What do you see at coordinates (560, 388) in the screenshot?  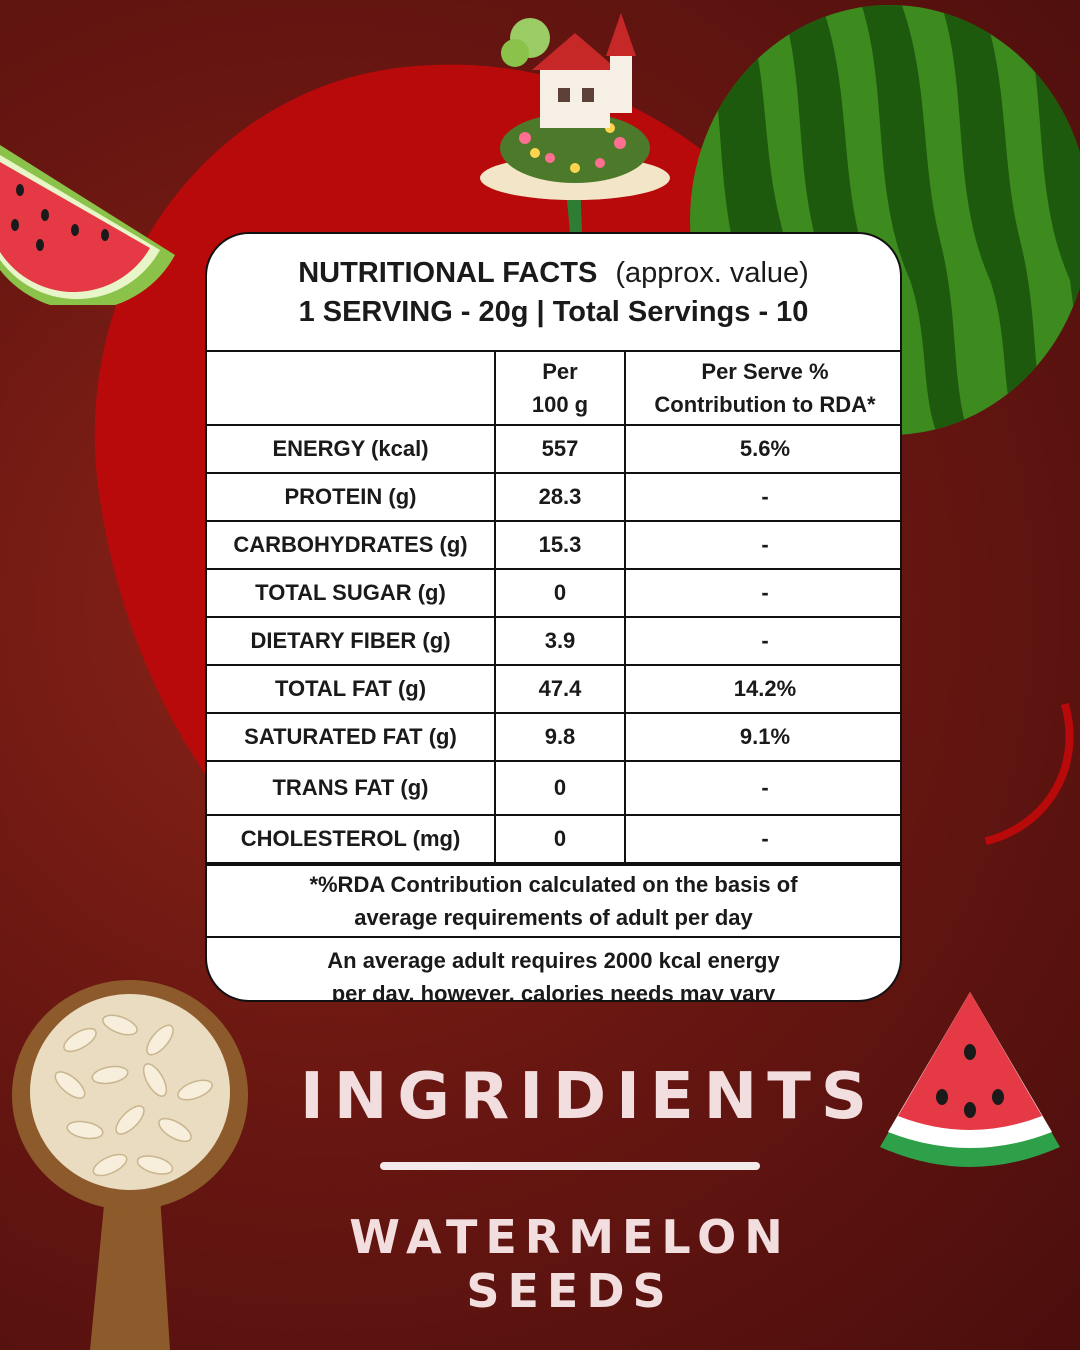 I see `table-header-per100: Per 100 g` at bounding box center [560, 388].